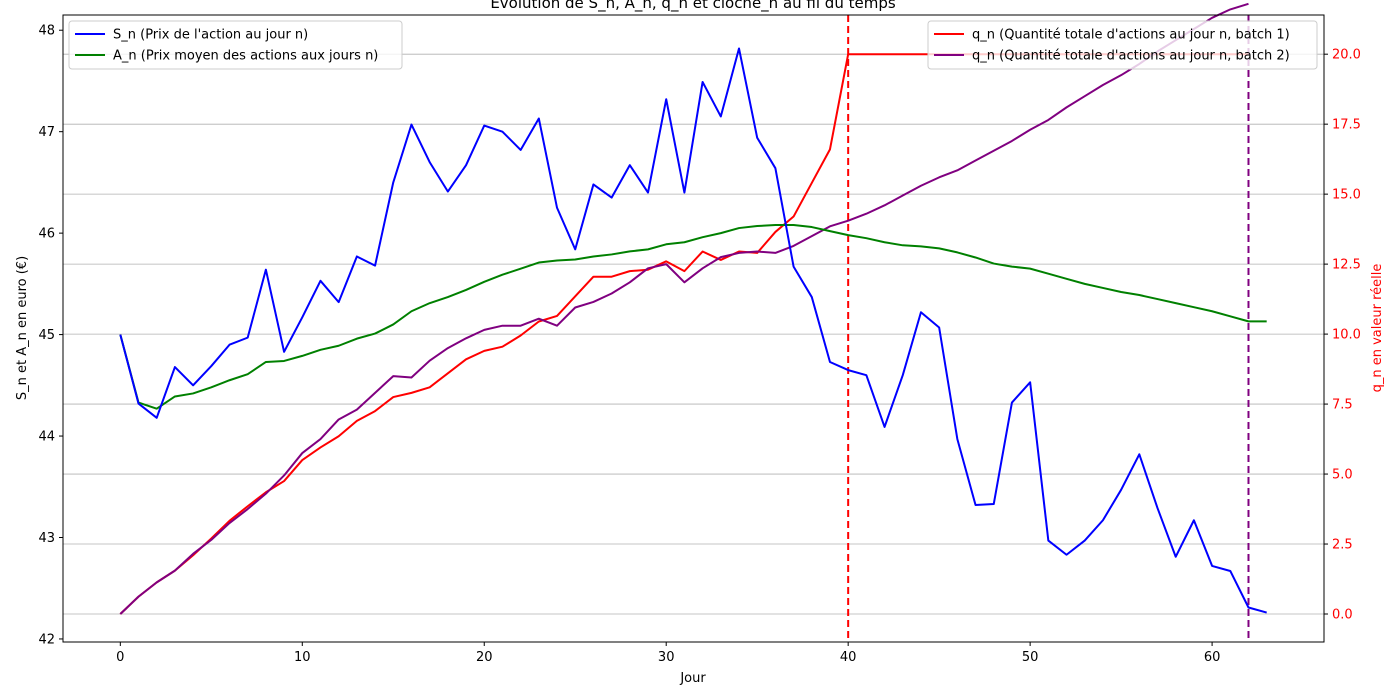 Image resolution: width=1400 pixels, height=700 pixels. I want to click on y-left-tick-label: 46, so click(46, 234).